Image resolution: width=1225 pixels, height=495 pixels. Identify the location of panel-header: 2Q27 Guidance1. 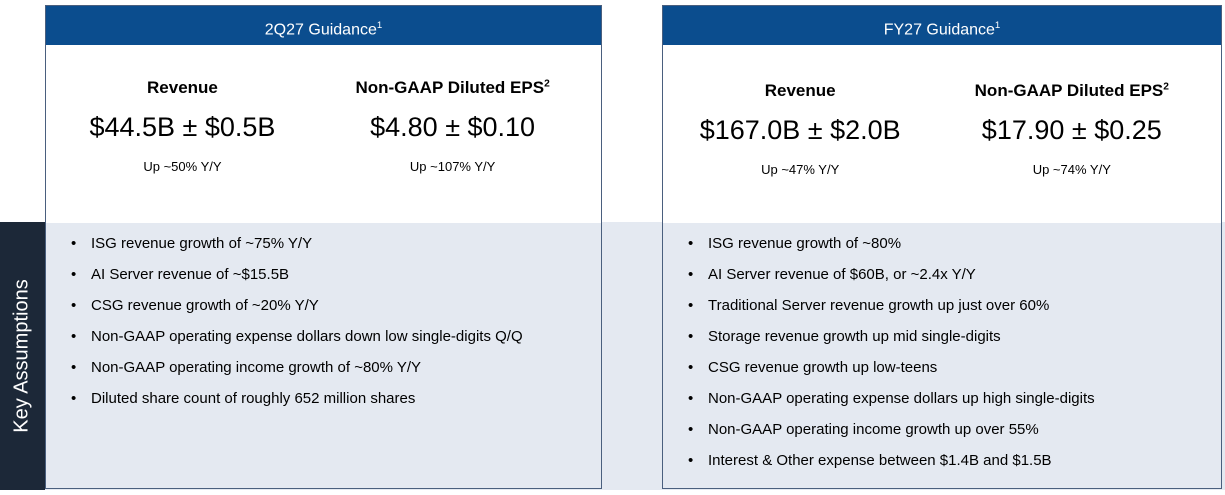
(323, 25).